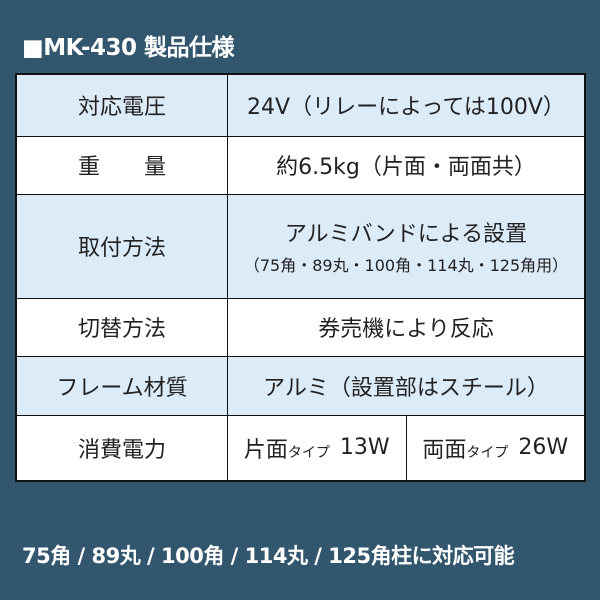  What do you see at coordinates (487, 452) in the screenshot?
I see `double-type: タイプ` at bounding box center [487, 452].